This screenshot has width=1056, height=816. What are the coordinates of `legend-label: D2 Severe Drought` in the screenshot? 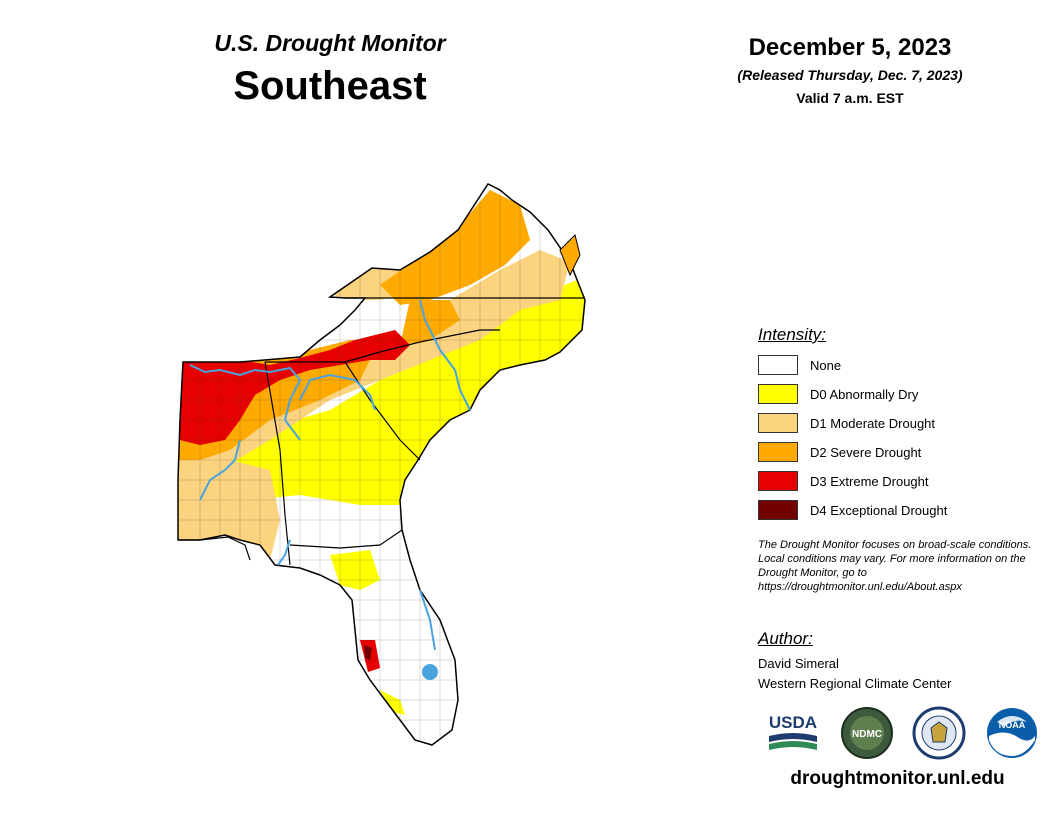 It's located at (866, 452).